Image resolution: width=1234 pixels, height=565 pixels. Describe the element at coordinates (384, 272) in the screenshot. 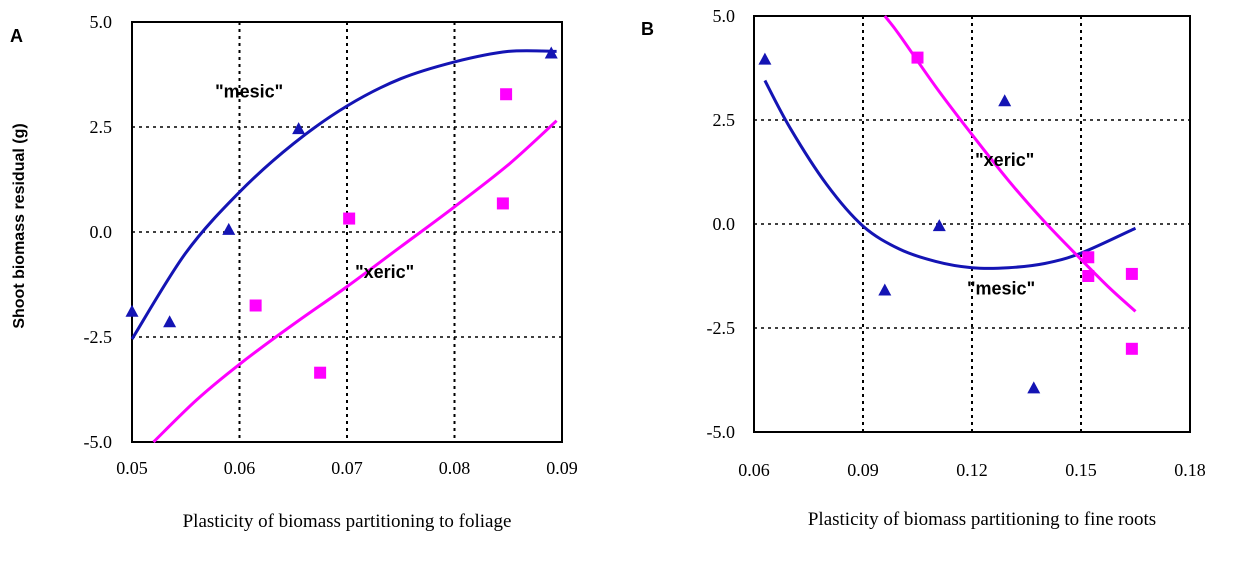

I see `panel-a-annotation-1: "xeric"` at that location.